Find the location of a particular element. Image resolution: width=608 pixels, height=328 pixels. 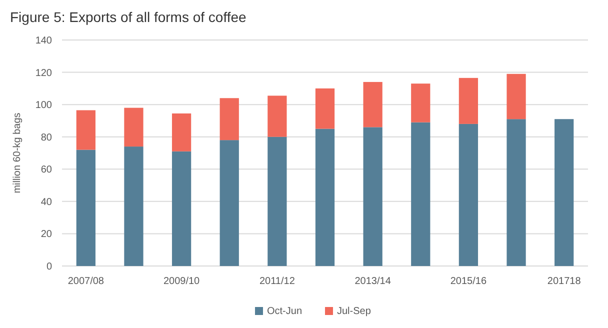

y-tick-label: 120 is located at coordinates (43, 73).